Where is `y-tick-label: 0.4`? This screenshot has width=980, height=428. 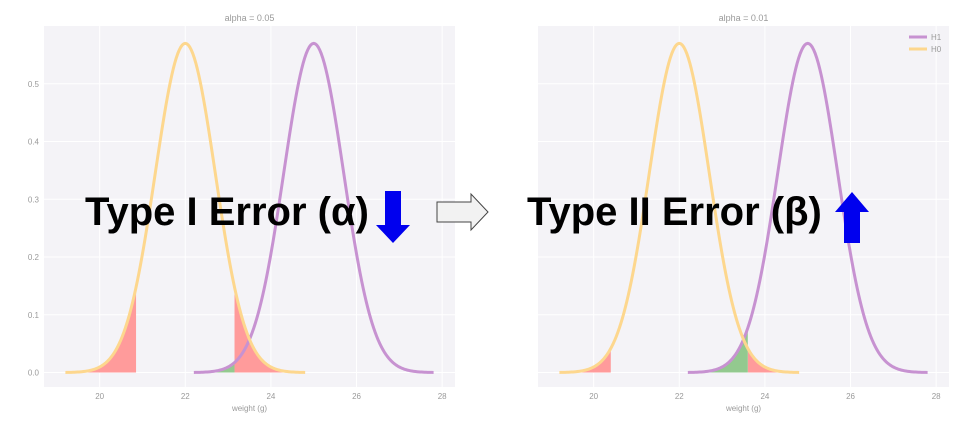
y-tick-label: 0.4 is located at coordinates (34, 142).